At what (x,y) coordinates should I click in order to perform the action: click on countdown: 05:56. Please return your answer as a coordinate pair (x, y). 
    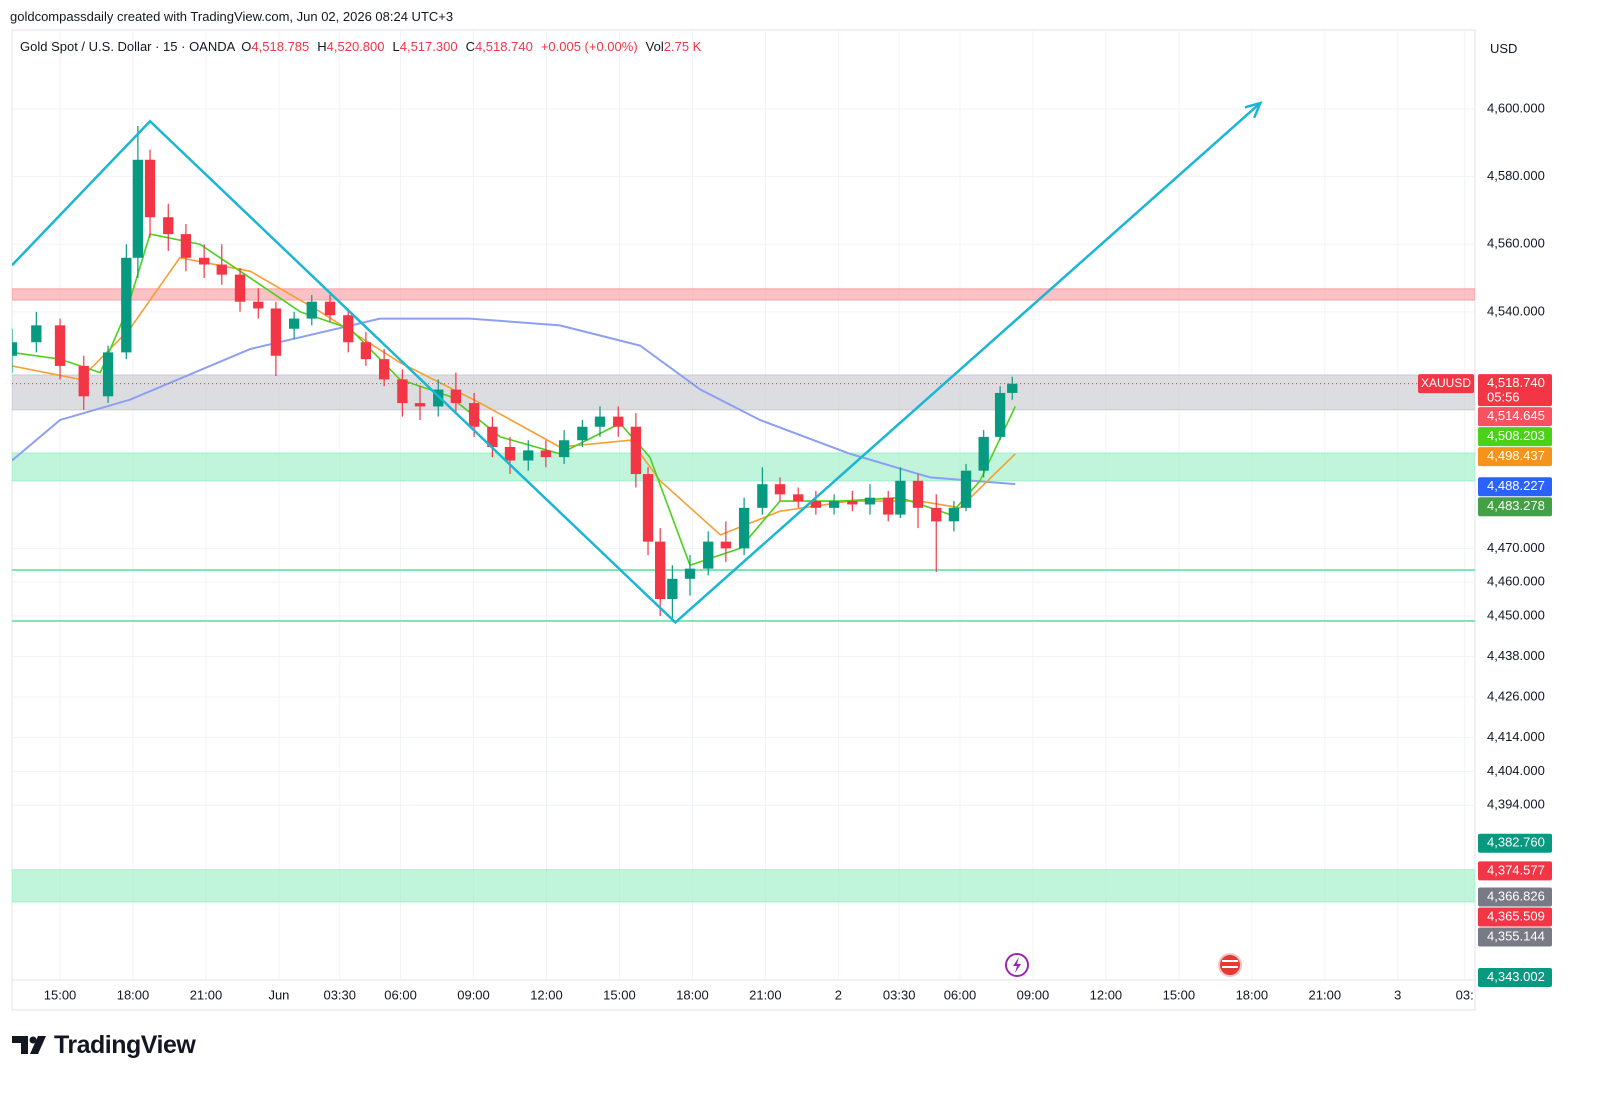
    Looking at the image, I should click on (1503, 397).